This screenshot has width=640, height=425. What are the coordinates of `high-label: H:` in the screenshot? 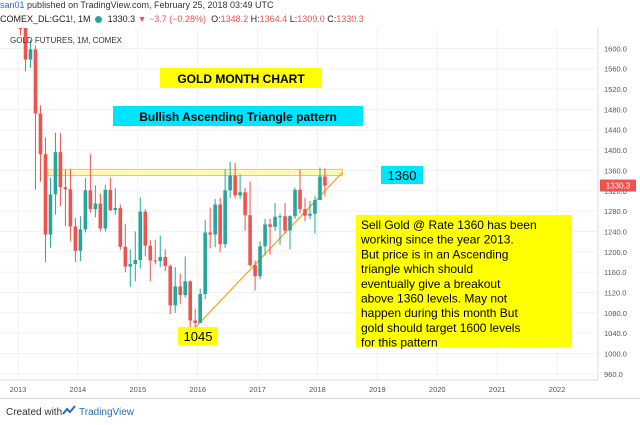 It's located at (255, 19).